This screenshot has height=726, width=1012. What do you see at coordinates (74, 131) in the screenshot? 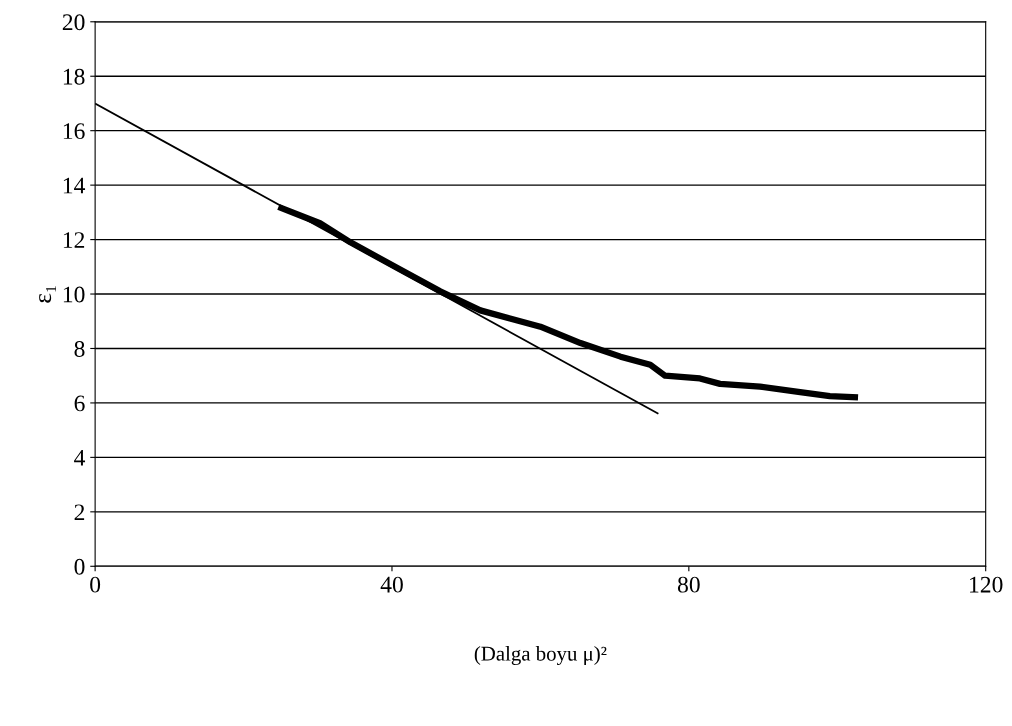
I see `y-tick-label: 16` at bounding box center [74, 131].